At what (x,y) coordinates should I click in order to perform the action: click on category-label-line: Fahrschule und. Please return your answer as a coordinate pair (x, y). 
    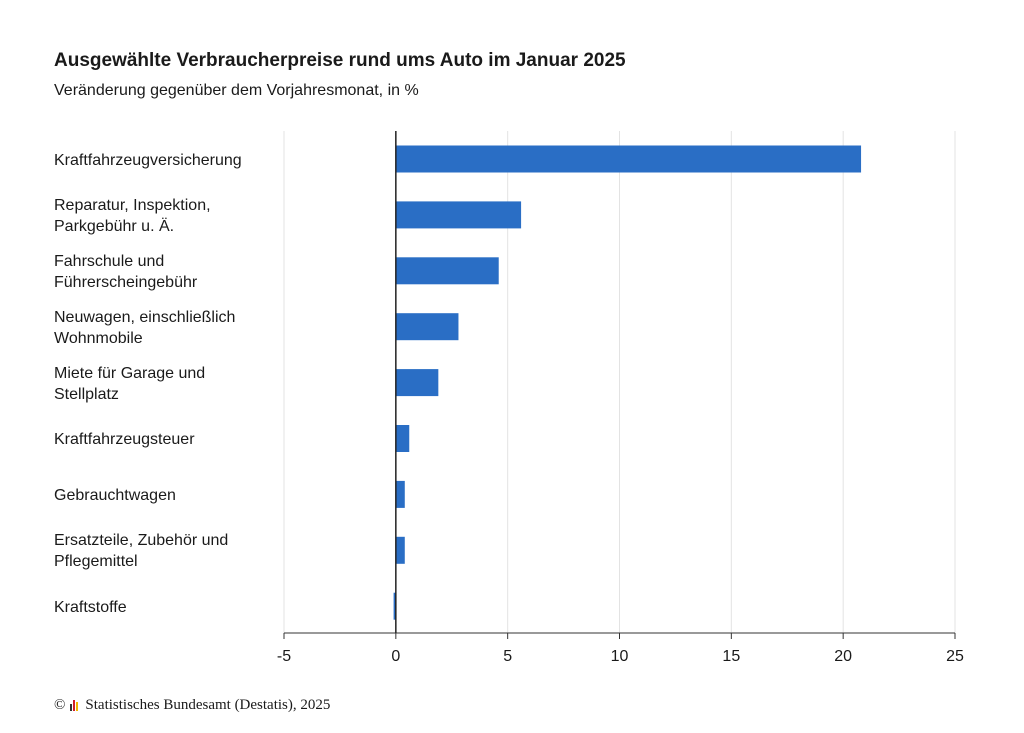
    Looking at the image, I should click on (109, 261).